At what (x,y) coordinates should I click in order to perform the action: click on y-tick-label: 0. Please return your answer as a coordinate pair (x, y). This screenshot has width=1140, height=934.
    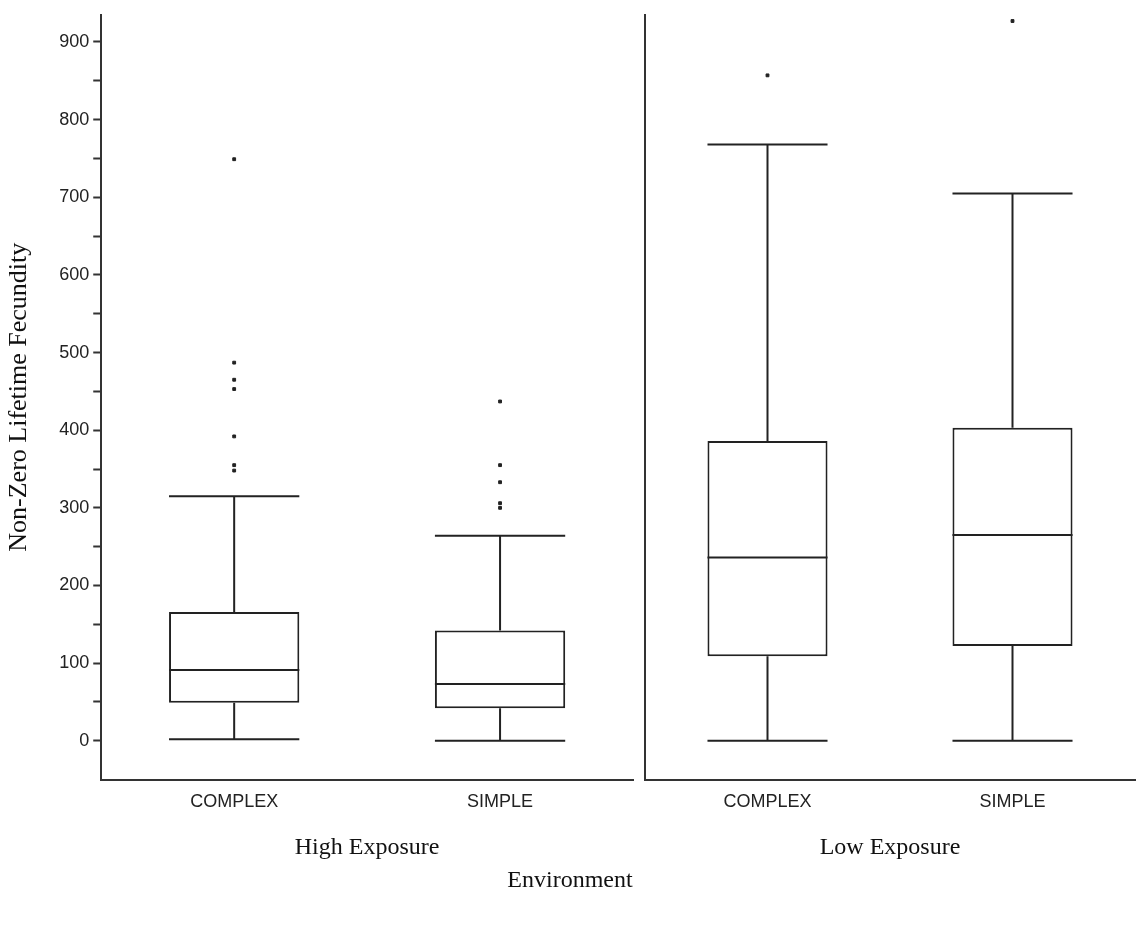
    Looking at the image, I should click on (84, 739).